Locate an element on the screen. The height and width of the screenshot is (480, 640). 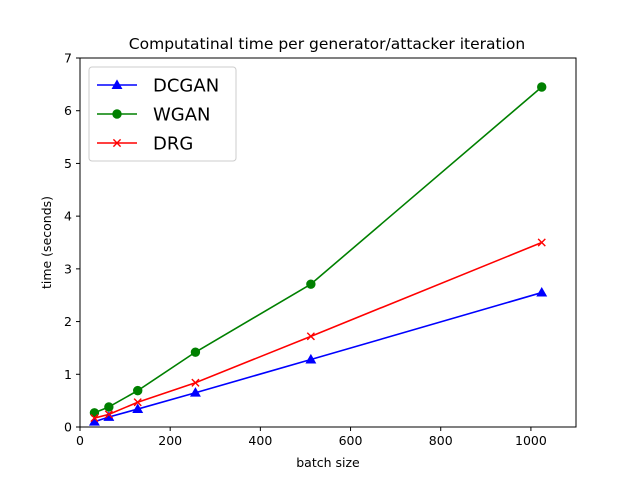
y-tick-label: 6 is located at coordinates (68, 110).